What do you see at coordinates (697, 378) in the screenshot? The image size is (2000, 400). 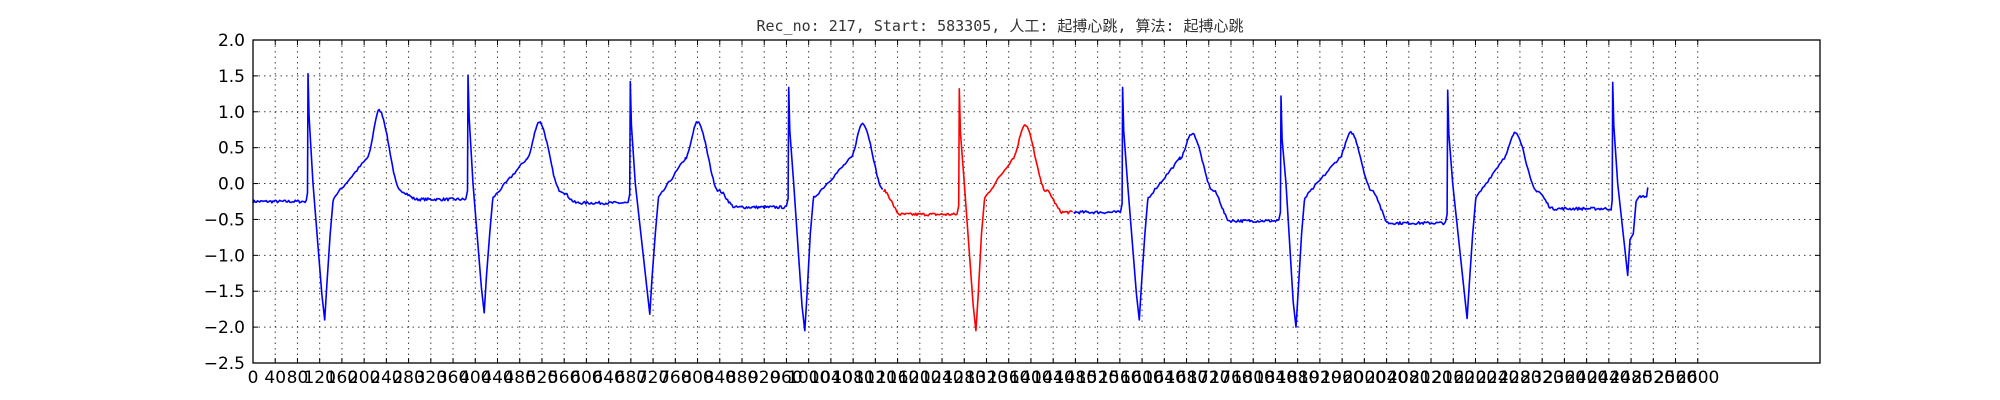 I see `x-tick-label: 800` at bounding box center [697, 378].